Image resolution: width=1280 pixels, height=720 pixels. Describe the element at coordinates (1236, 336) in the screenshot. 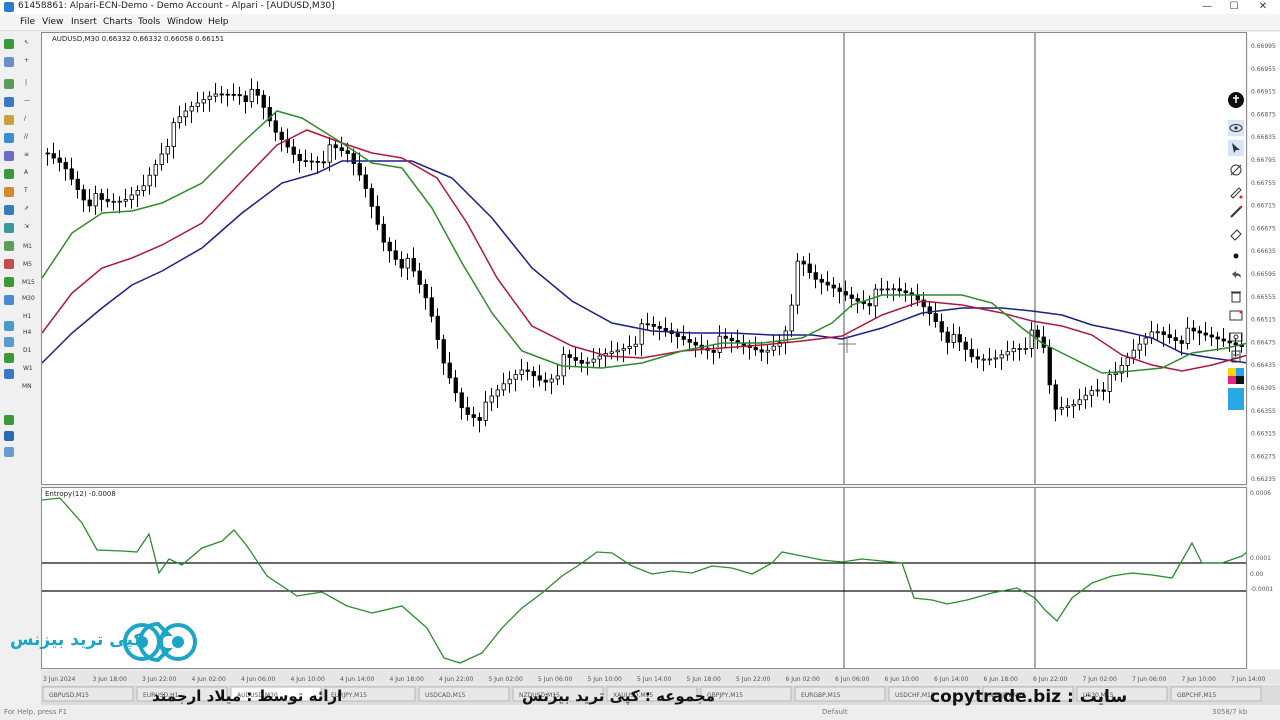

I see `camera-icon` at that location.